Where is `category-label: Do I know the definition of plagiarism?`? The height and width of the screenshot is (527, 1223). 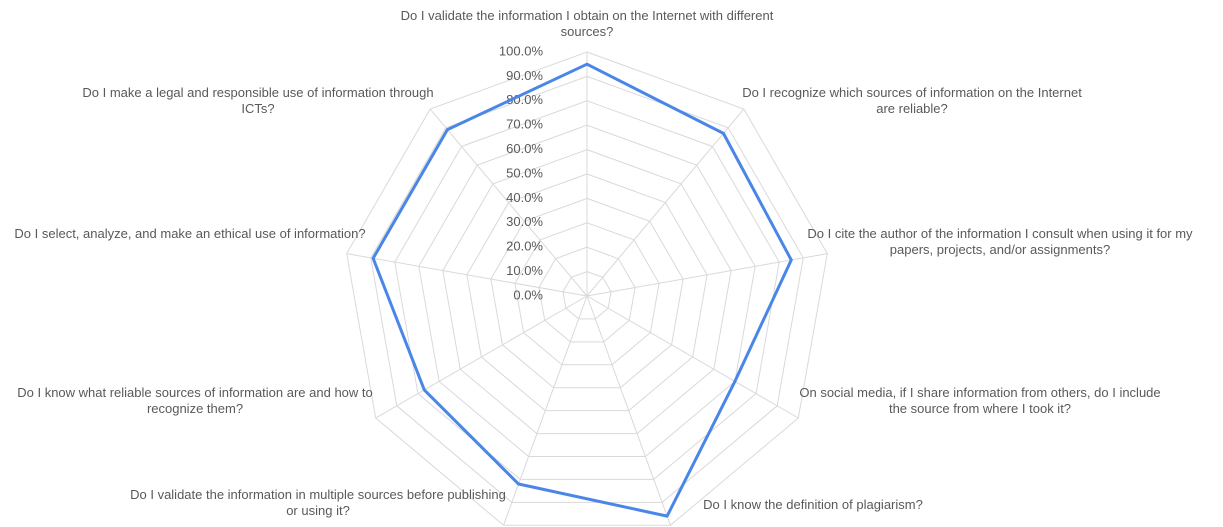
category-label: Do I know the definition of plagiarism? is located at coordinates (813, 504).